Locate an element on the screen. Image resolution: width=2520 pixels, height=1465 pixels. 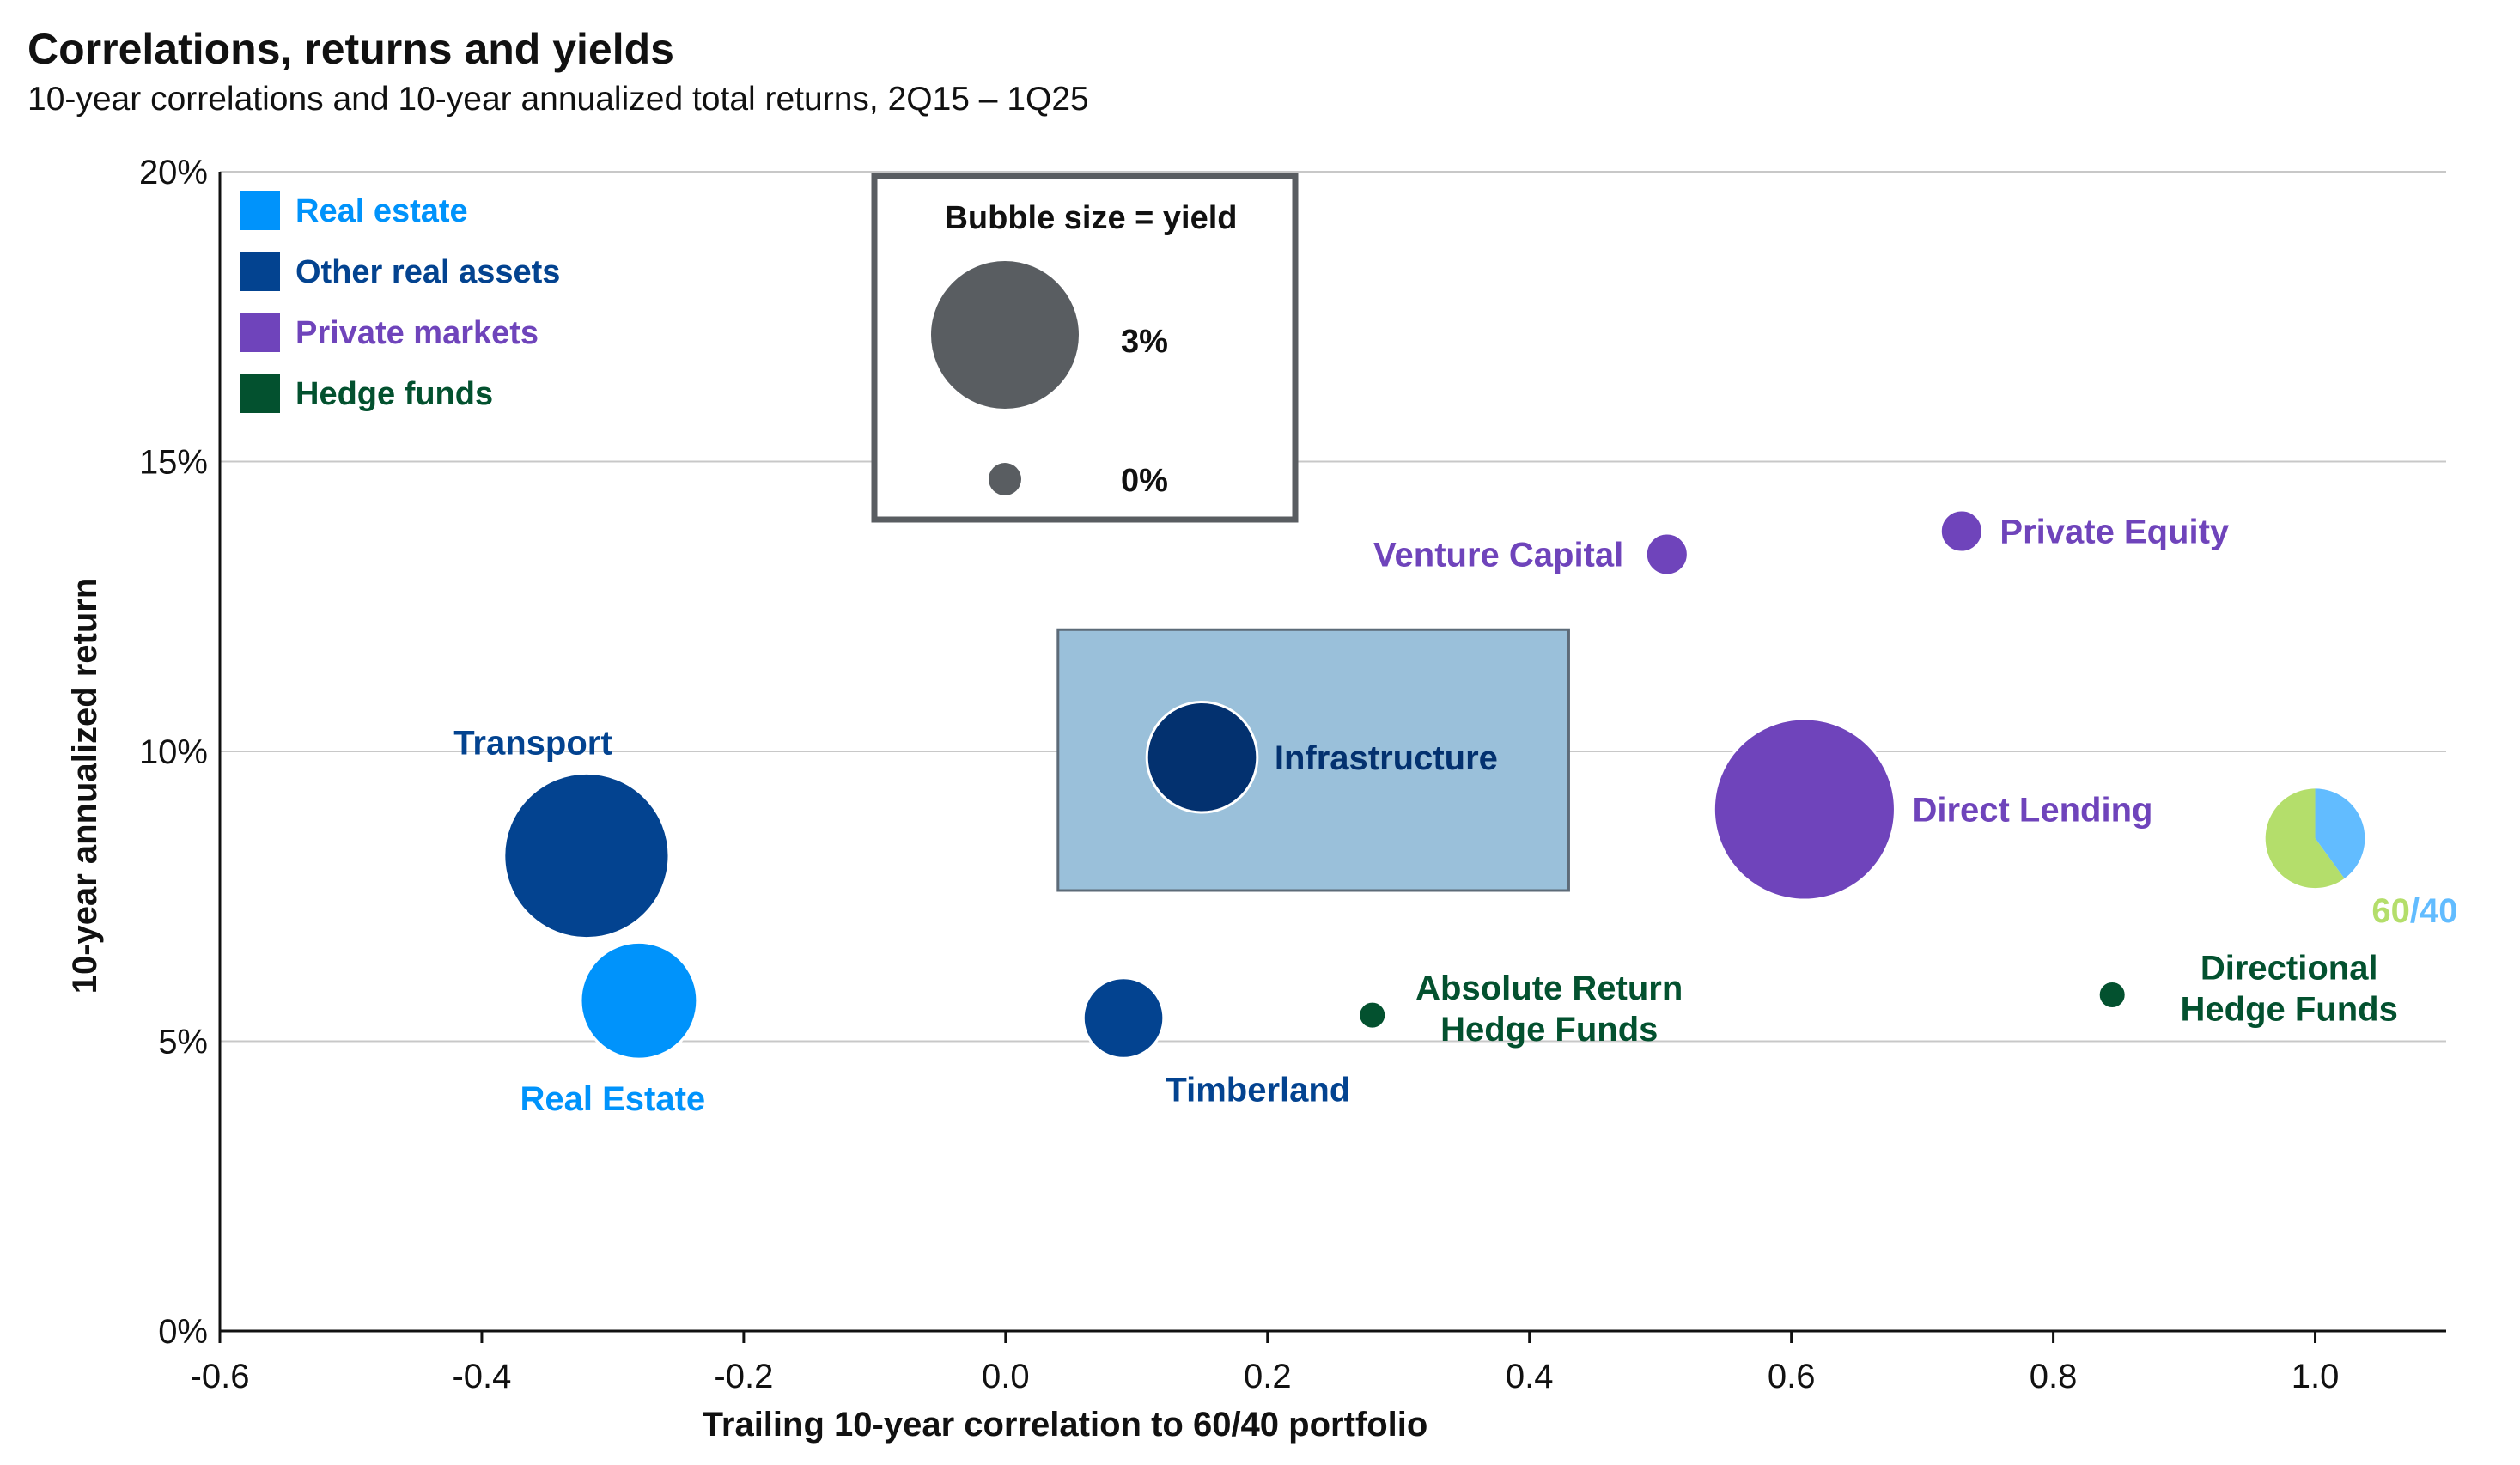
legend-label: Real estate is located at coordinates (381, 211).